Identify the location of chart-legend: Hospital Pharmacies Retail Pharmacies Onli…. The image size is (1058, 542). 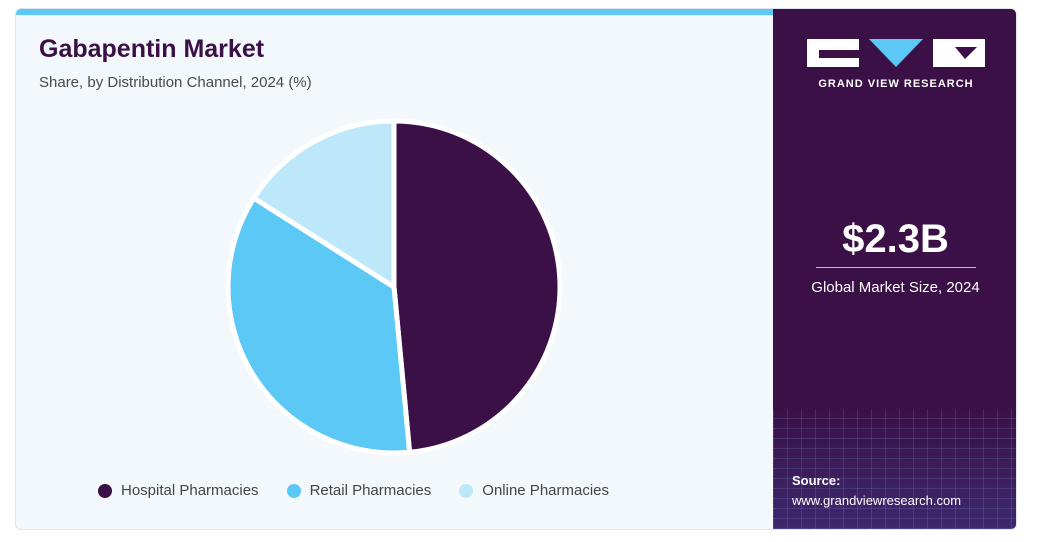
(367, 490).